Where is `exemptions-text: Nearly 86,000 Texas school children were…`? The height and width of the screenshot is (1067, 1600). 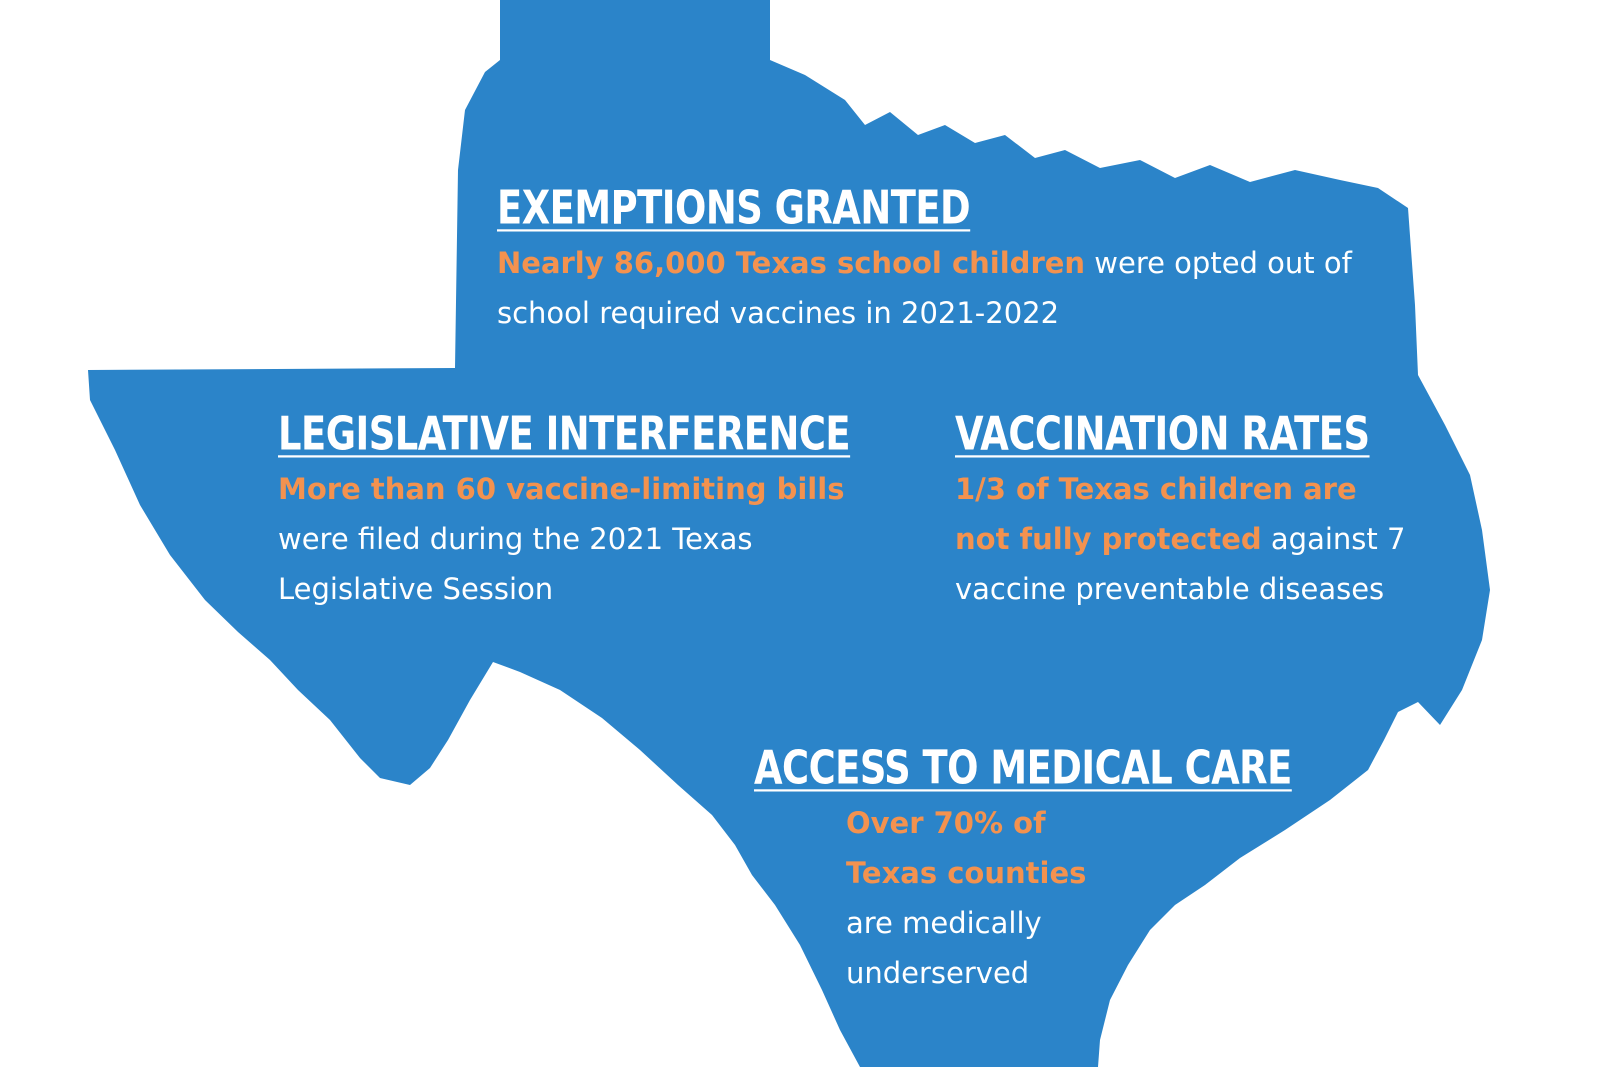
exemptions-text: Nearly 86,000 Texas school children were… is located at coordinates (957, 288).